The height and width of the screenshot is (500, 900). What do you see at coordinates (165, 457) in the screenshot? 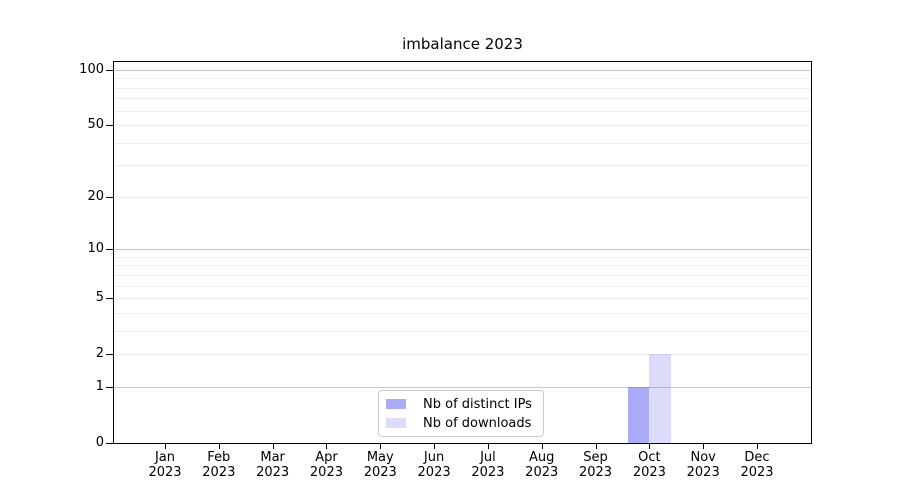
I see `x-label-month: Jan` at bounding box center [165, 457].